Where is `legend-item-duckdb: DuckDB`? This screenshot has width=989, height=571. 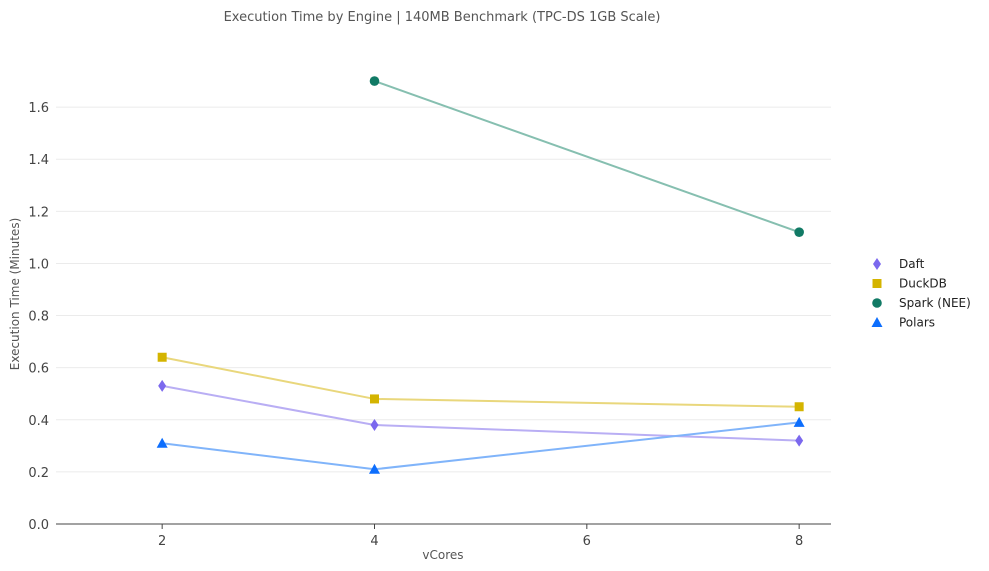
legend-item-duckdb: DuckDB is located at coordinates (909, 284).